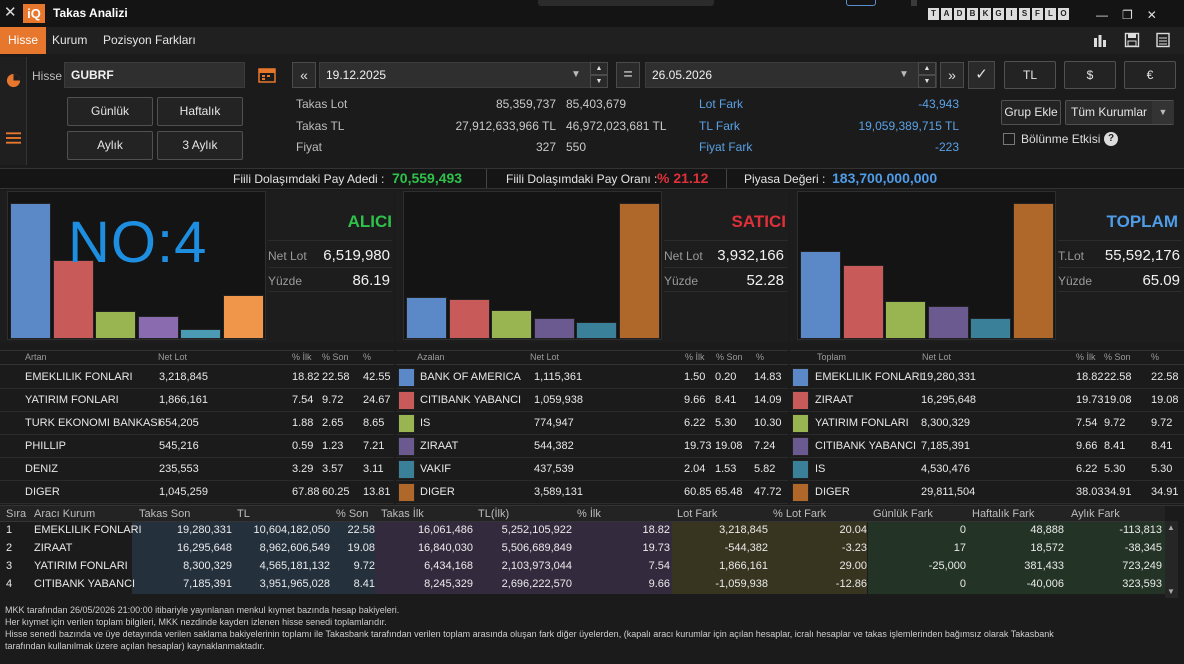  What do you see at coordinates (592, 446) in the screenshot?
I see `table-row: ZIRAAT 544,382 19.73 19.08 7.24` at bounding box center [592, 446].